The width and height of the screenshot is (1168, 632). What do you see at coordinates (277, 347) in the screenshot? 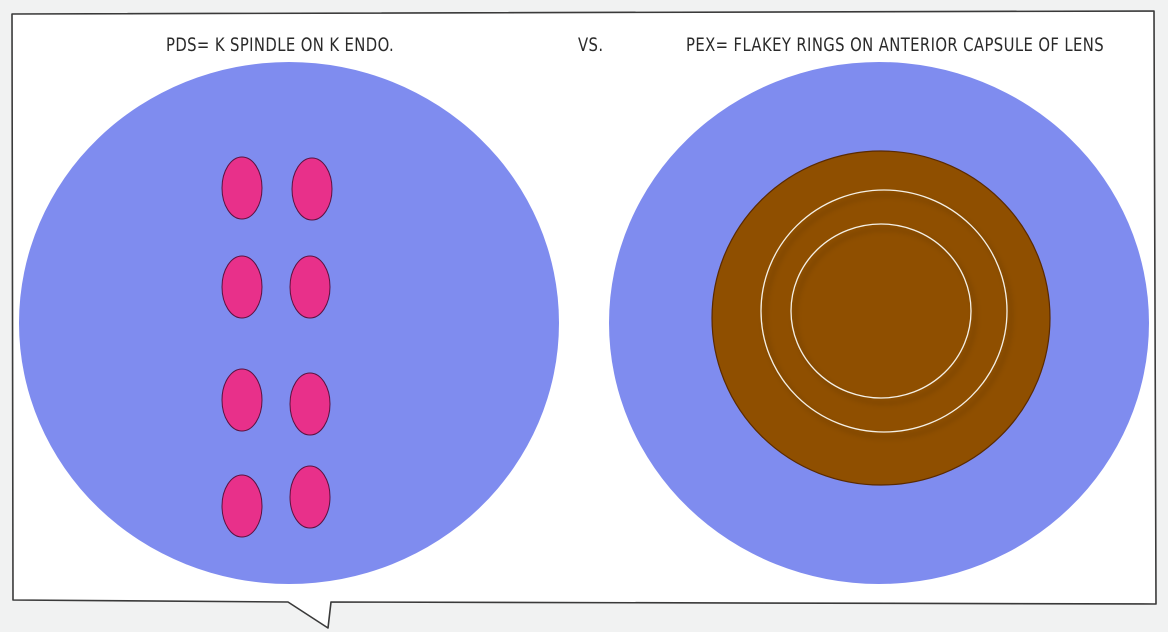
I see `keratic-spindle-group` at bounding box center [277, 347].